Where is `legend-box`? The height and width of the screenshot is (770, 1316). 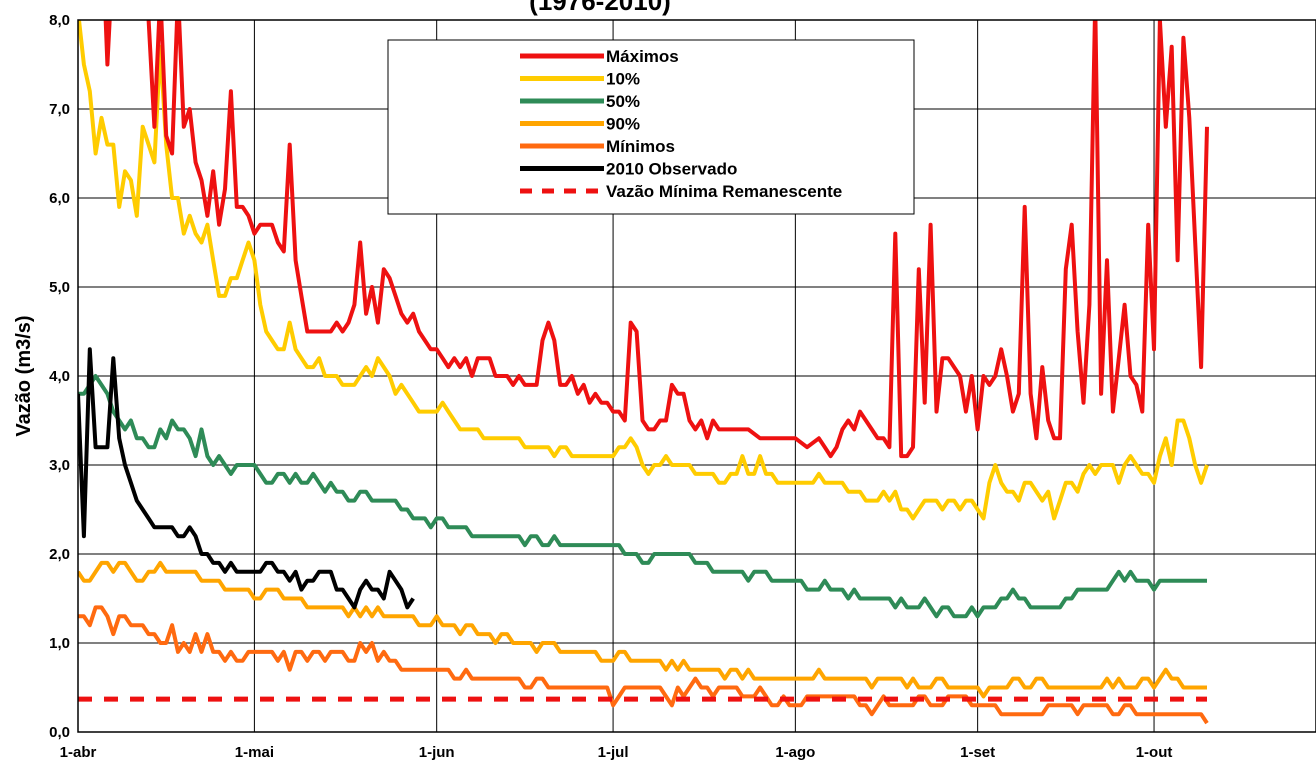 legend-box is located at coordinates (651, 127).